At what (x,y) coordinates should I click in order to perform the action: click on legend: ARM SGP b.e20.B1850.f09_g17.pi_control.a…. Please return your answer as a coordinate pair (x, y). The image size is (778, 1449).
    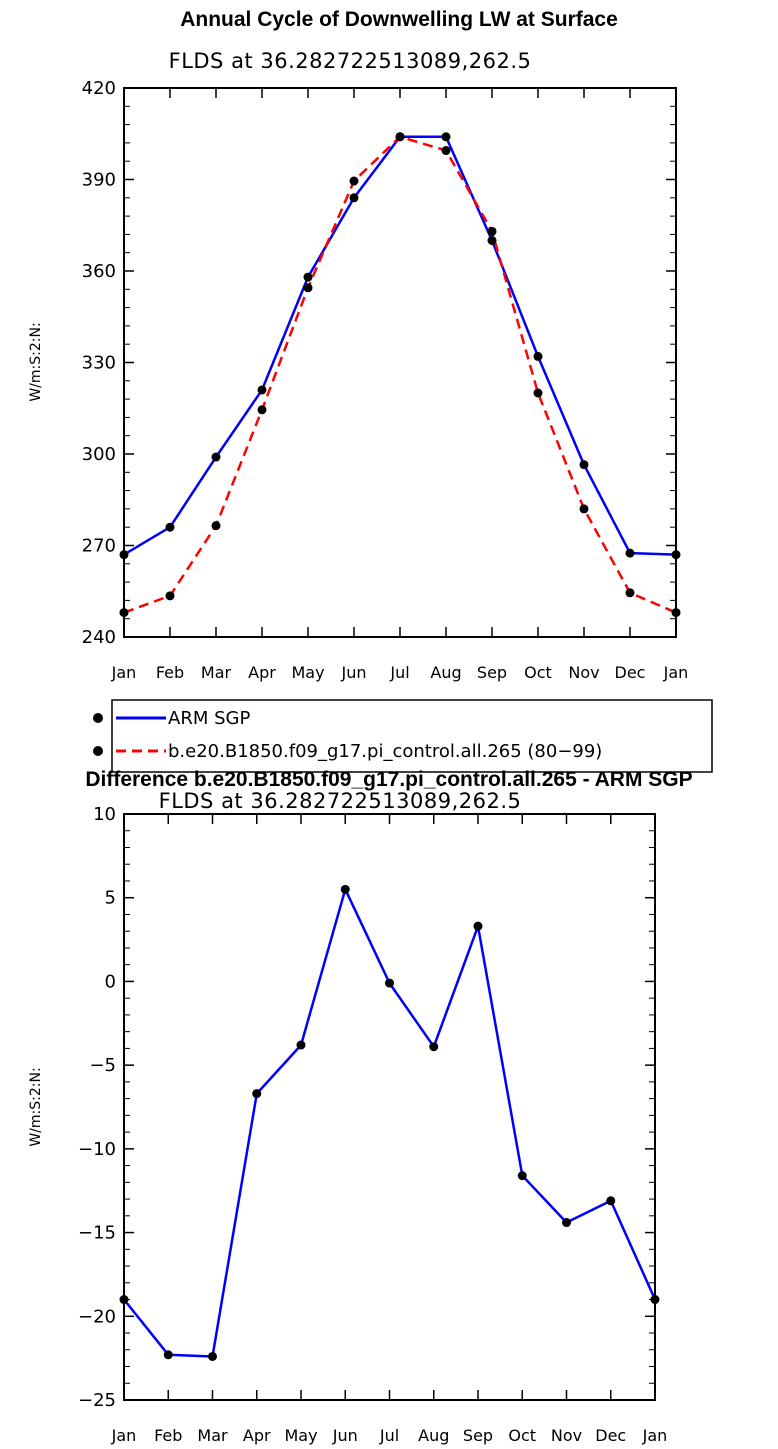
    Looking at the image, I should click on (403, 736).